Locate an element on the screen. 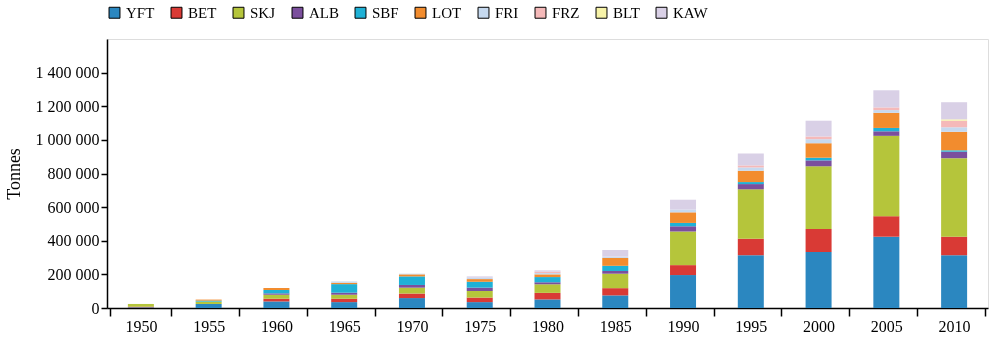 Image resolution: width=1003 pixels, height=339 pixels. y-tick-label: 400 000 is located at coordinates (73, 241).